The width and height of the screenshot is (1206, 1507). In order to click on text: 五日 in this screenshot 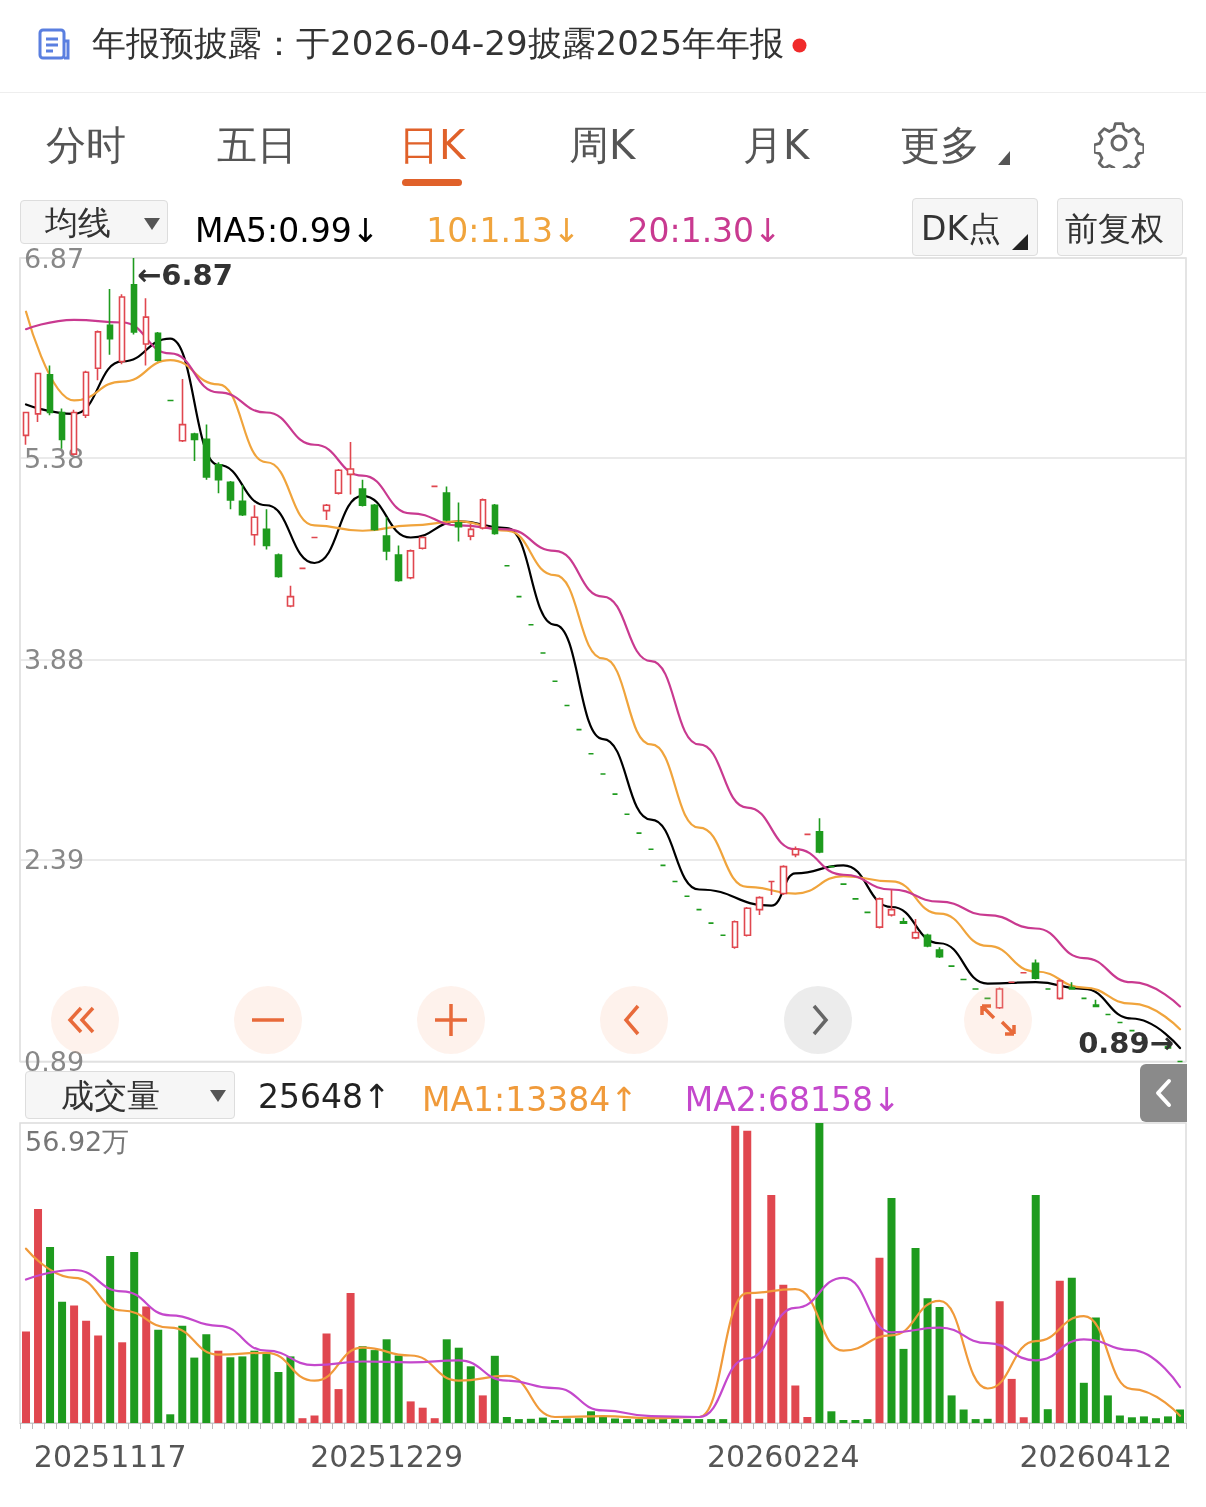, I will do `click(257, 145)`.